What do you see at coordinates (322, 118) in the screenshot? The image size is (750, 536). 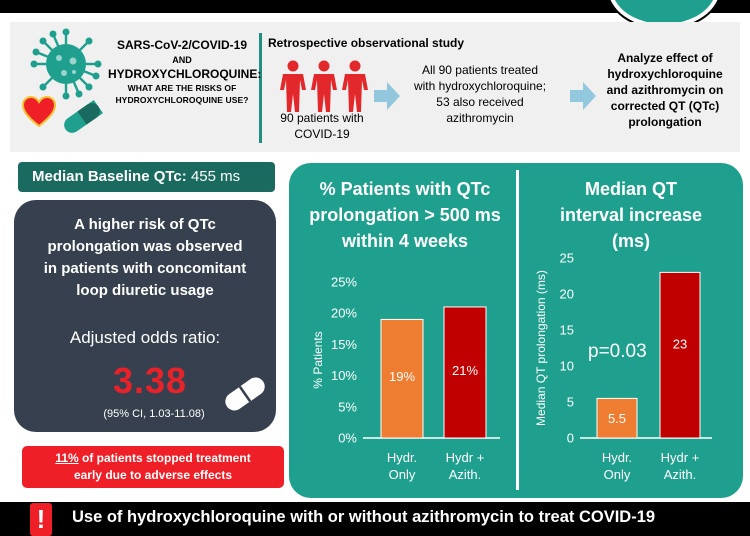 I see `patients-line: 90 patients with` at bounding box center [322, 118].